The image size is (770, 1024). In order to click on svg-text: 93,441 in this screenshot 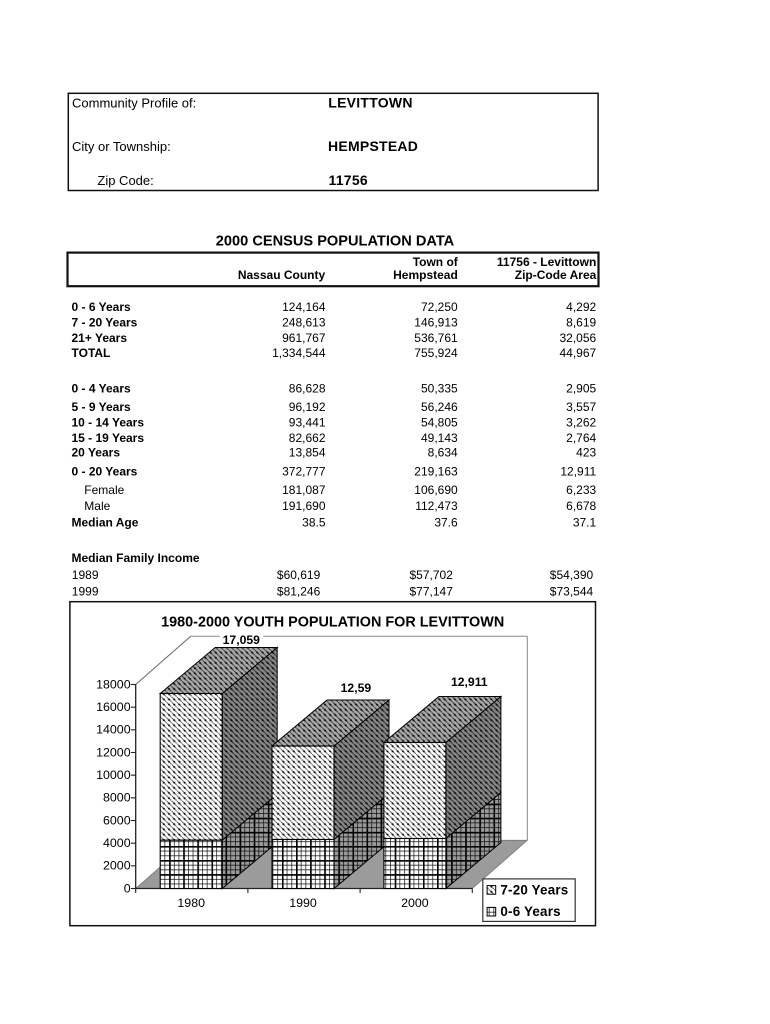, I will do `click(307, 422)`.